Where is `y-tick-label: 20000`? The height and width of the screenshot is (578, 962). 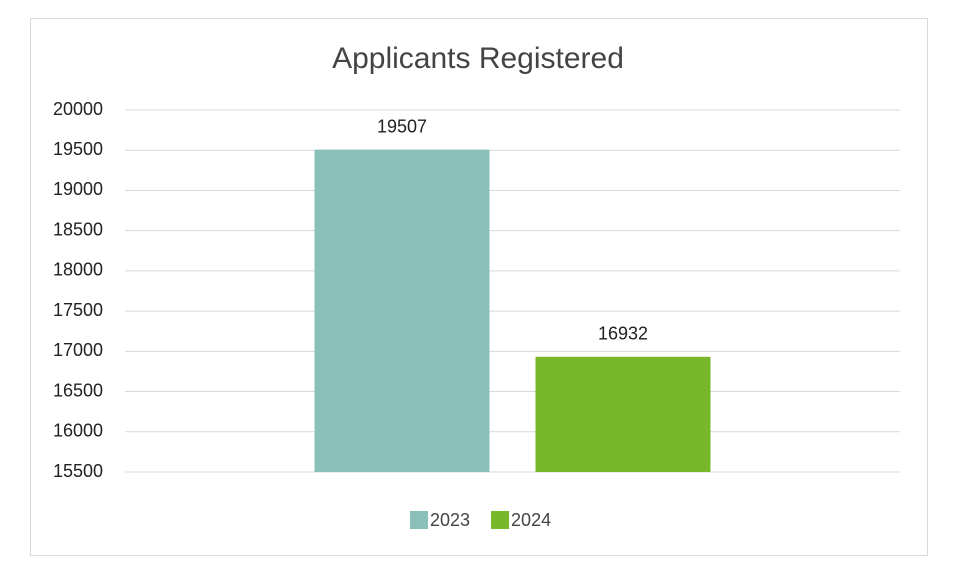
y-tick-label: 20000 is located at coordinates (78, 109).